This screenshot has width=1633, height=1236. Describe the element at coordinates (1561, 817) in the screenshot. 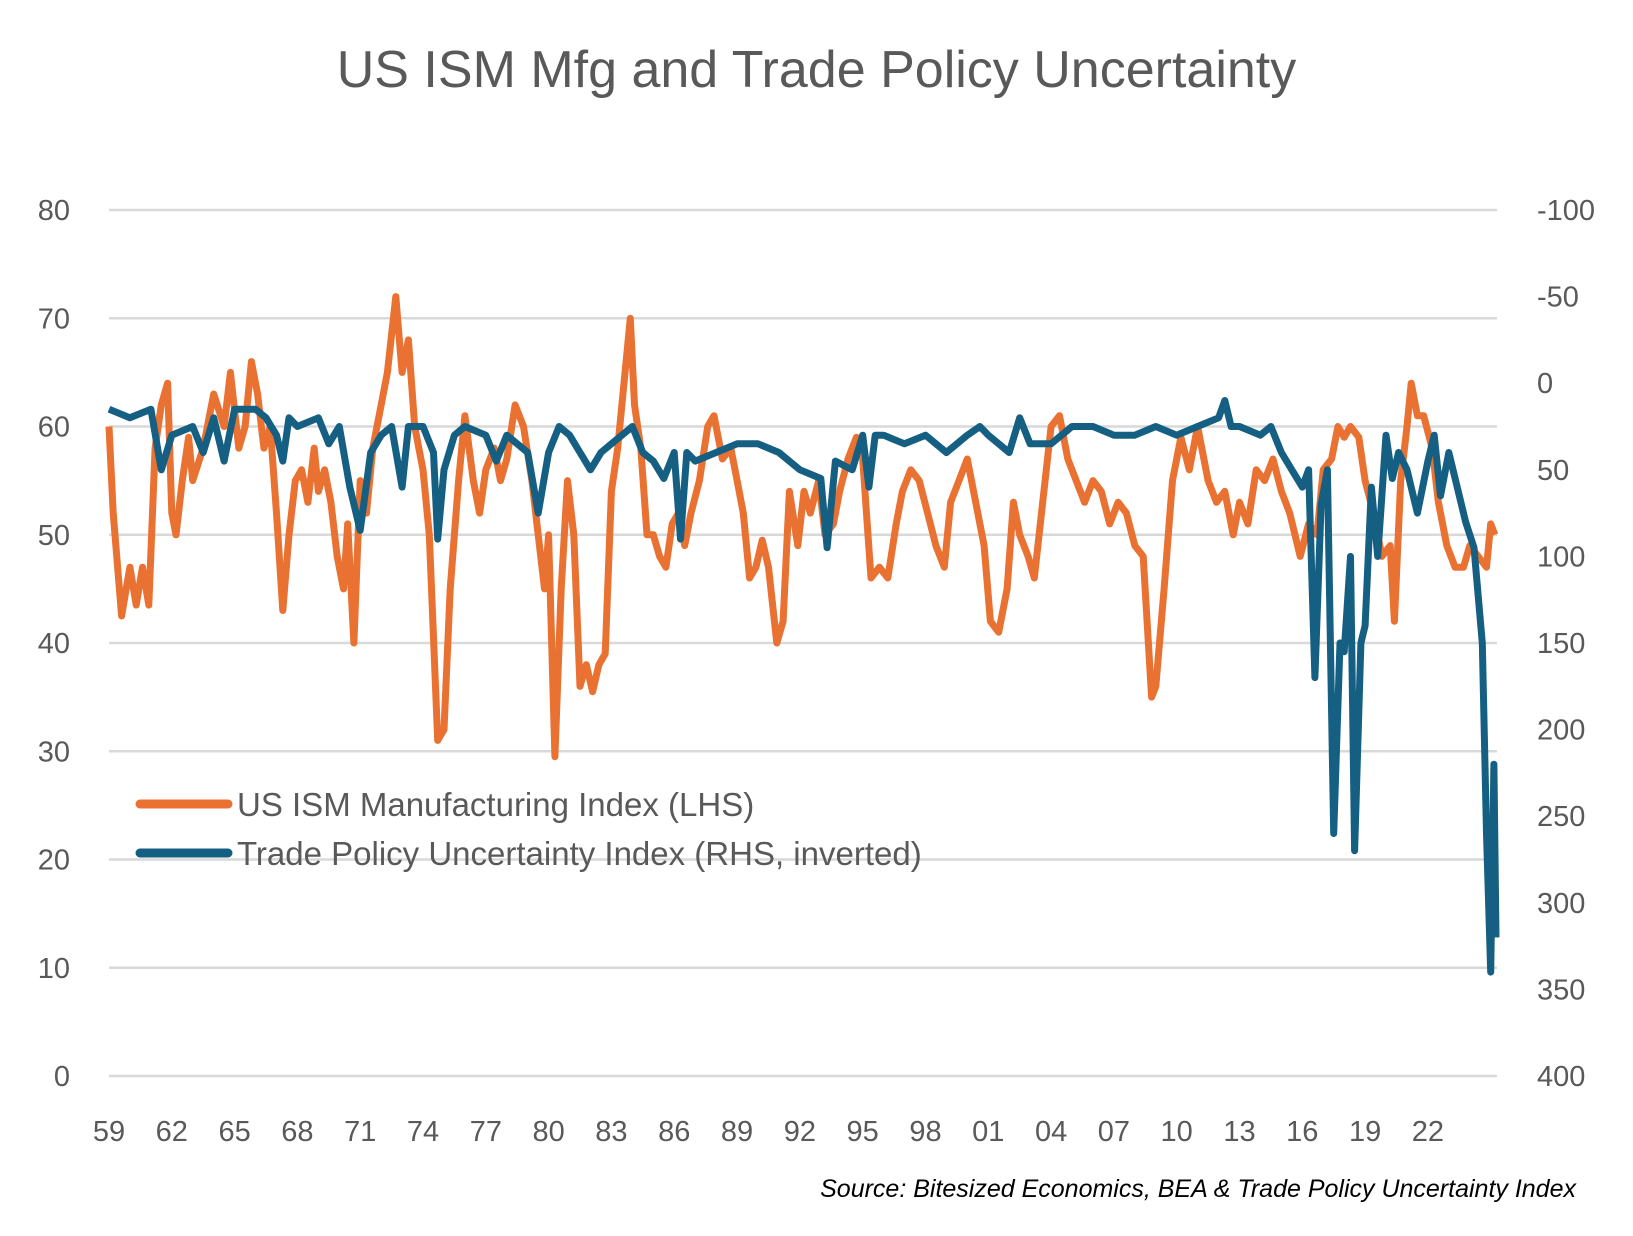

I see `y-right-tick-label: 250` at that location.